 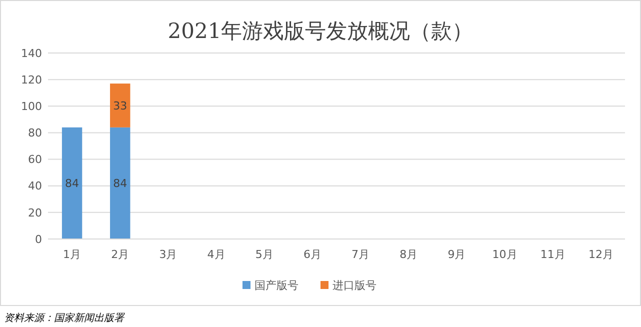 I want to click on y-tick-label: 140, so click(x=31, y=53).